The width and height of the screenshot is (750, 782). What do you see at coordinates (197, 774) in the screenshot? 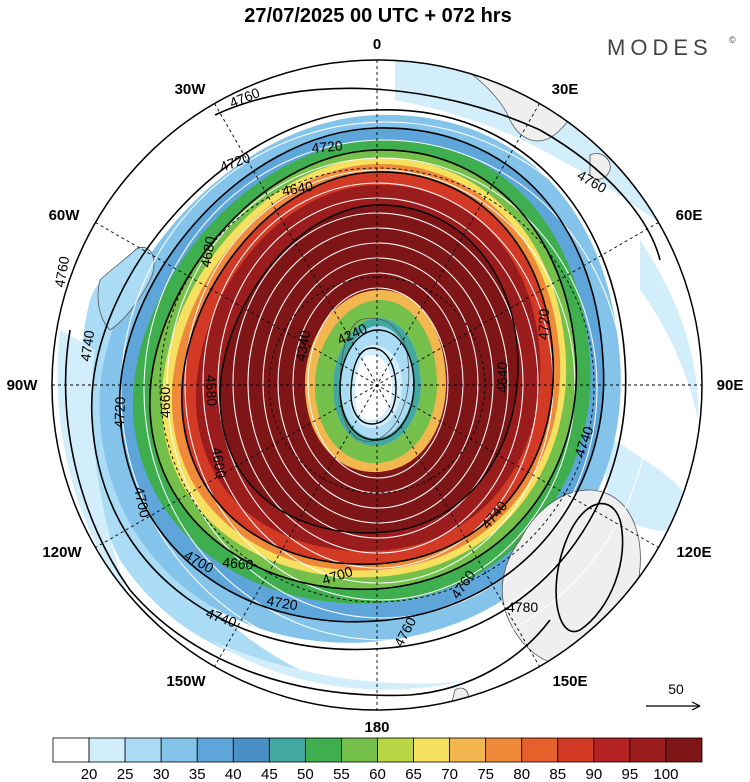
I see `colorbar-tick-label: 35` at bounding box center [197, 774].